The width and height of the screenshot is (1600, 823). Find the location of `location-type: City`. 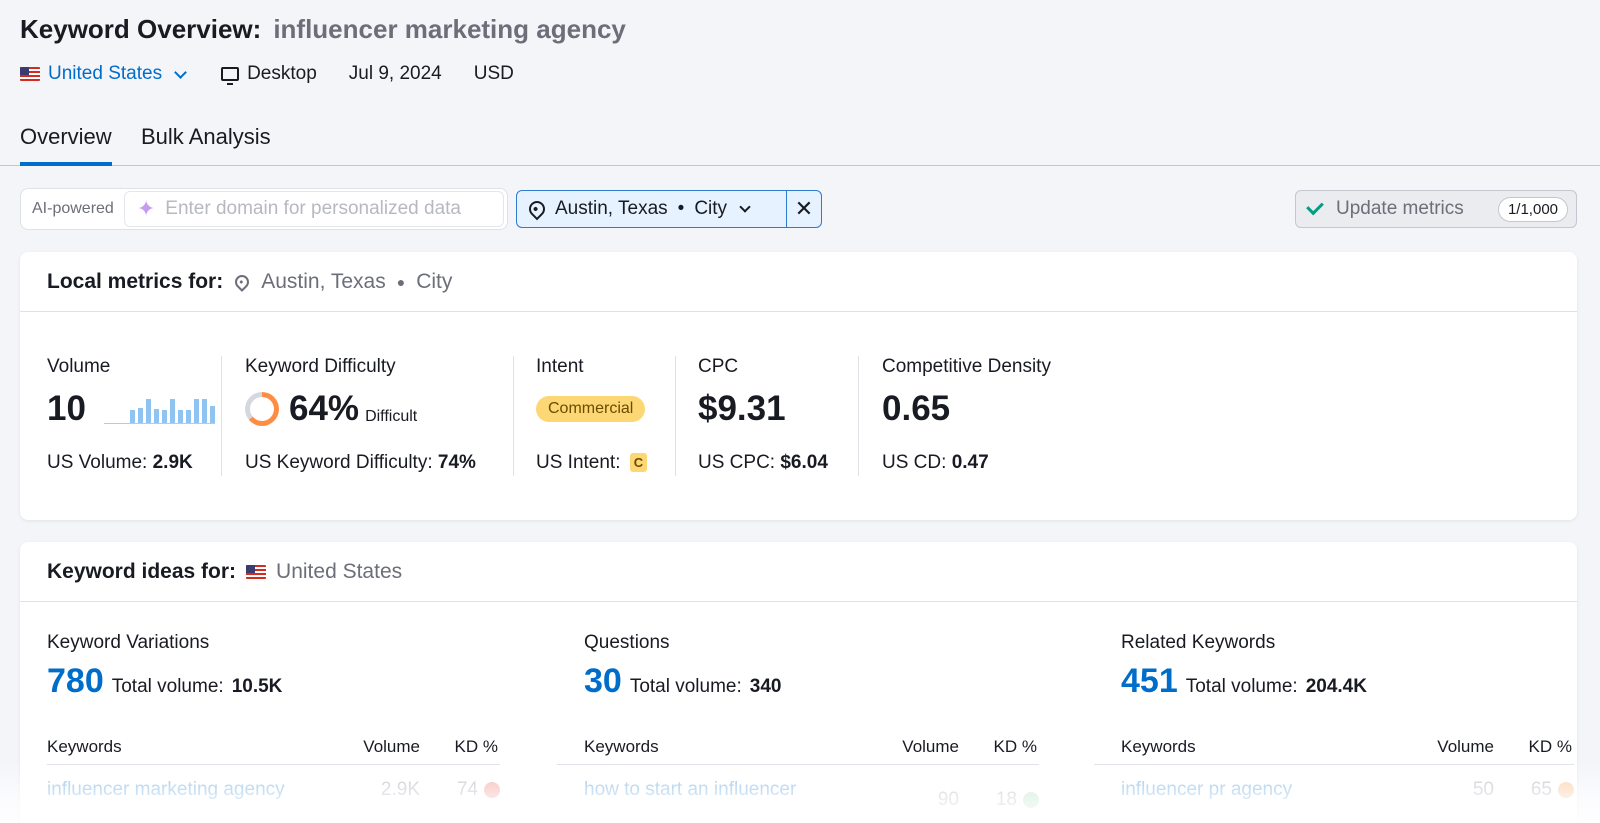

location-type: City is located at coordinates (711, 208).